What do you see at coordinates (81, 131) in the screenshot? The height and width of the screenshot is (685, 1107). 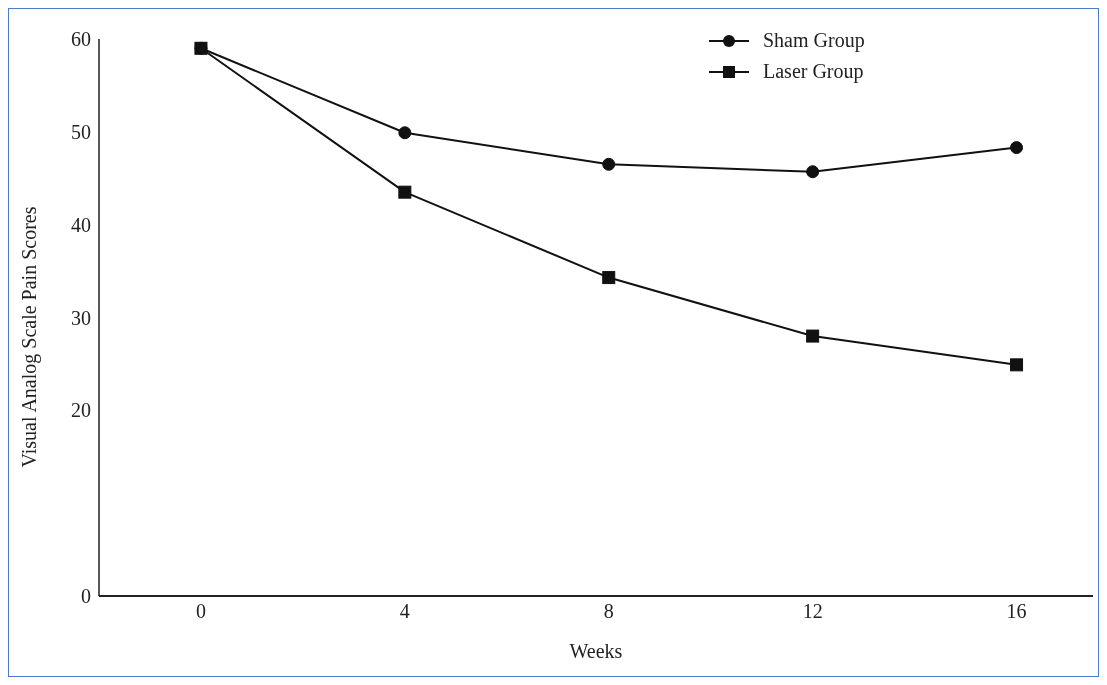 I see `y-tick-label: 50` at bounding box center [81, 131].